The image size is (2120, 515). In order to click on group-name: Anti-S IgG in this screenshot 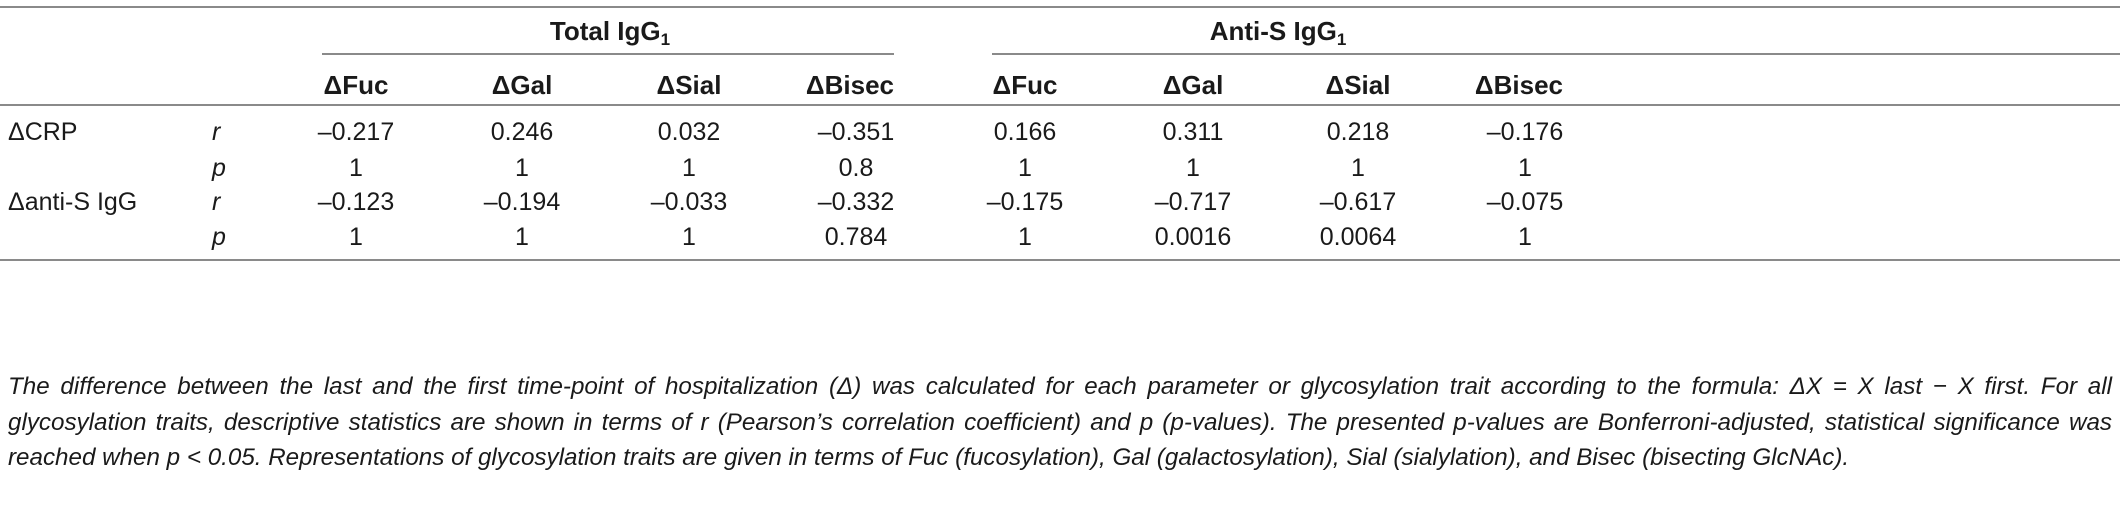, I will do `click(1273, 31)`.